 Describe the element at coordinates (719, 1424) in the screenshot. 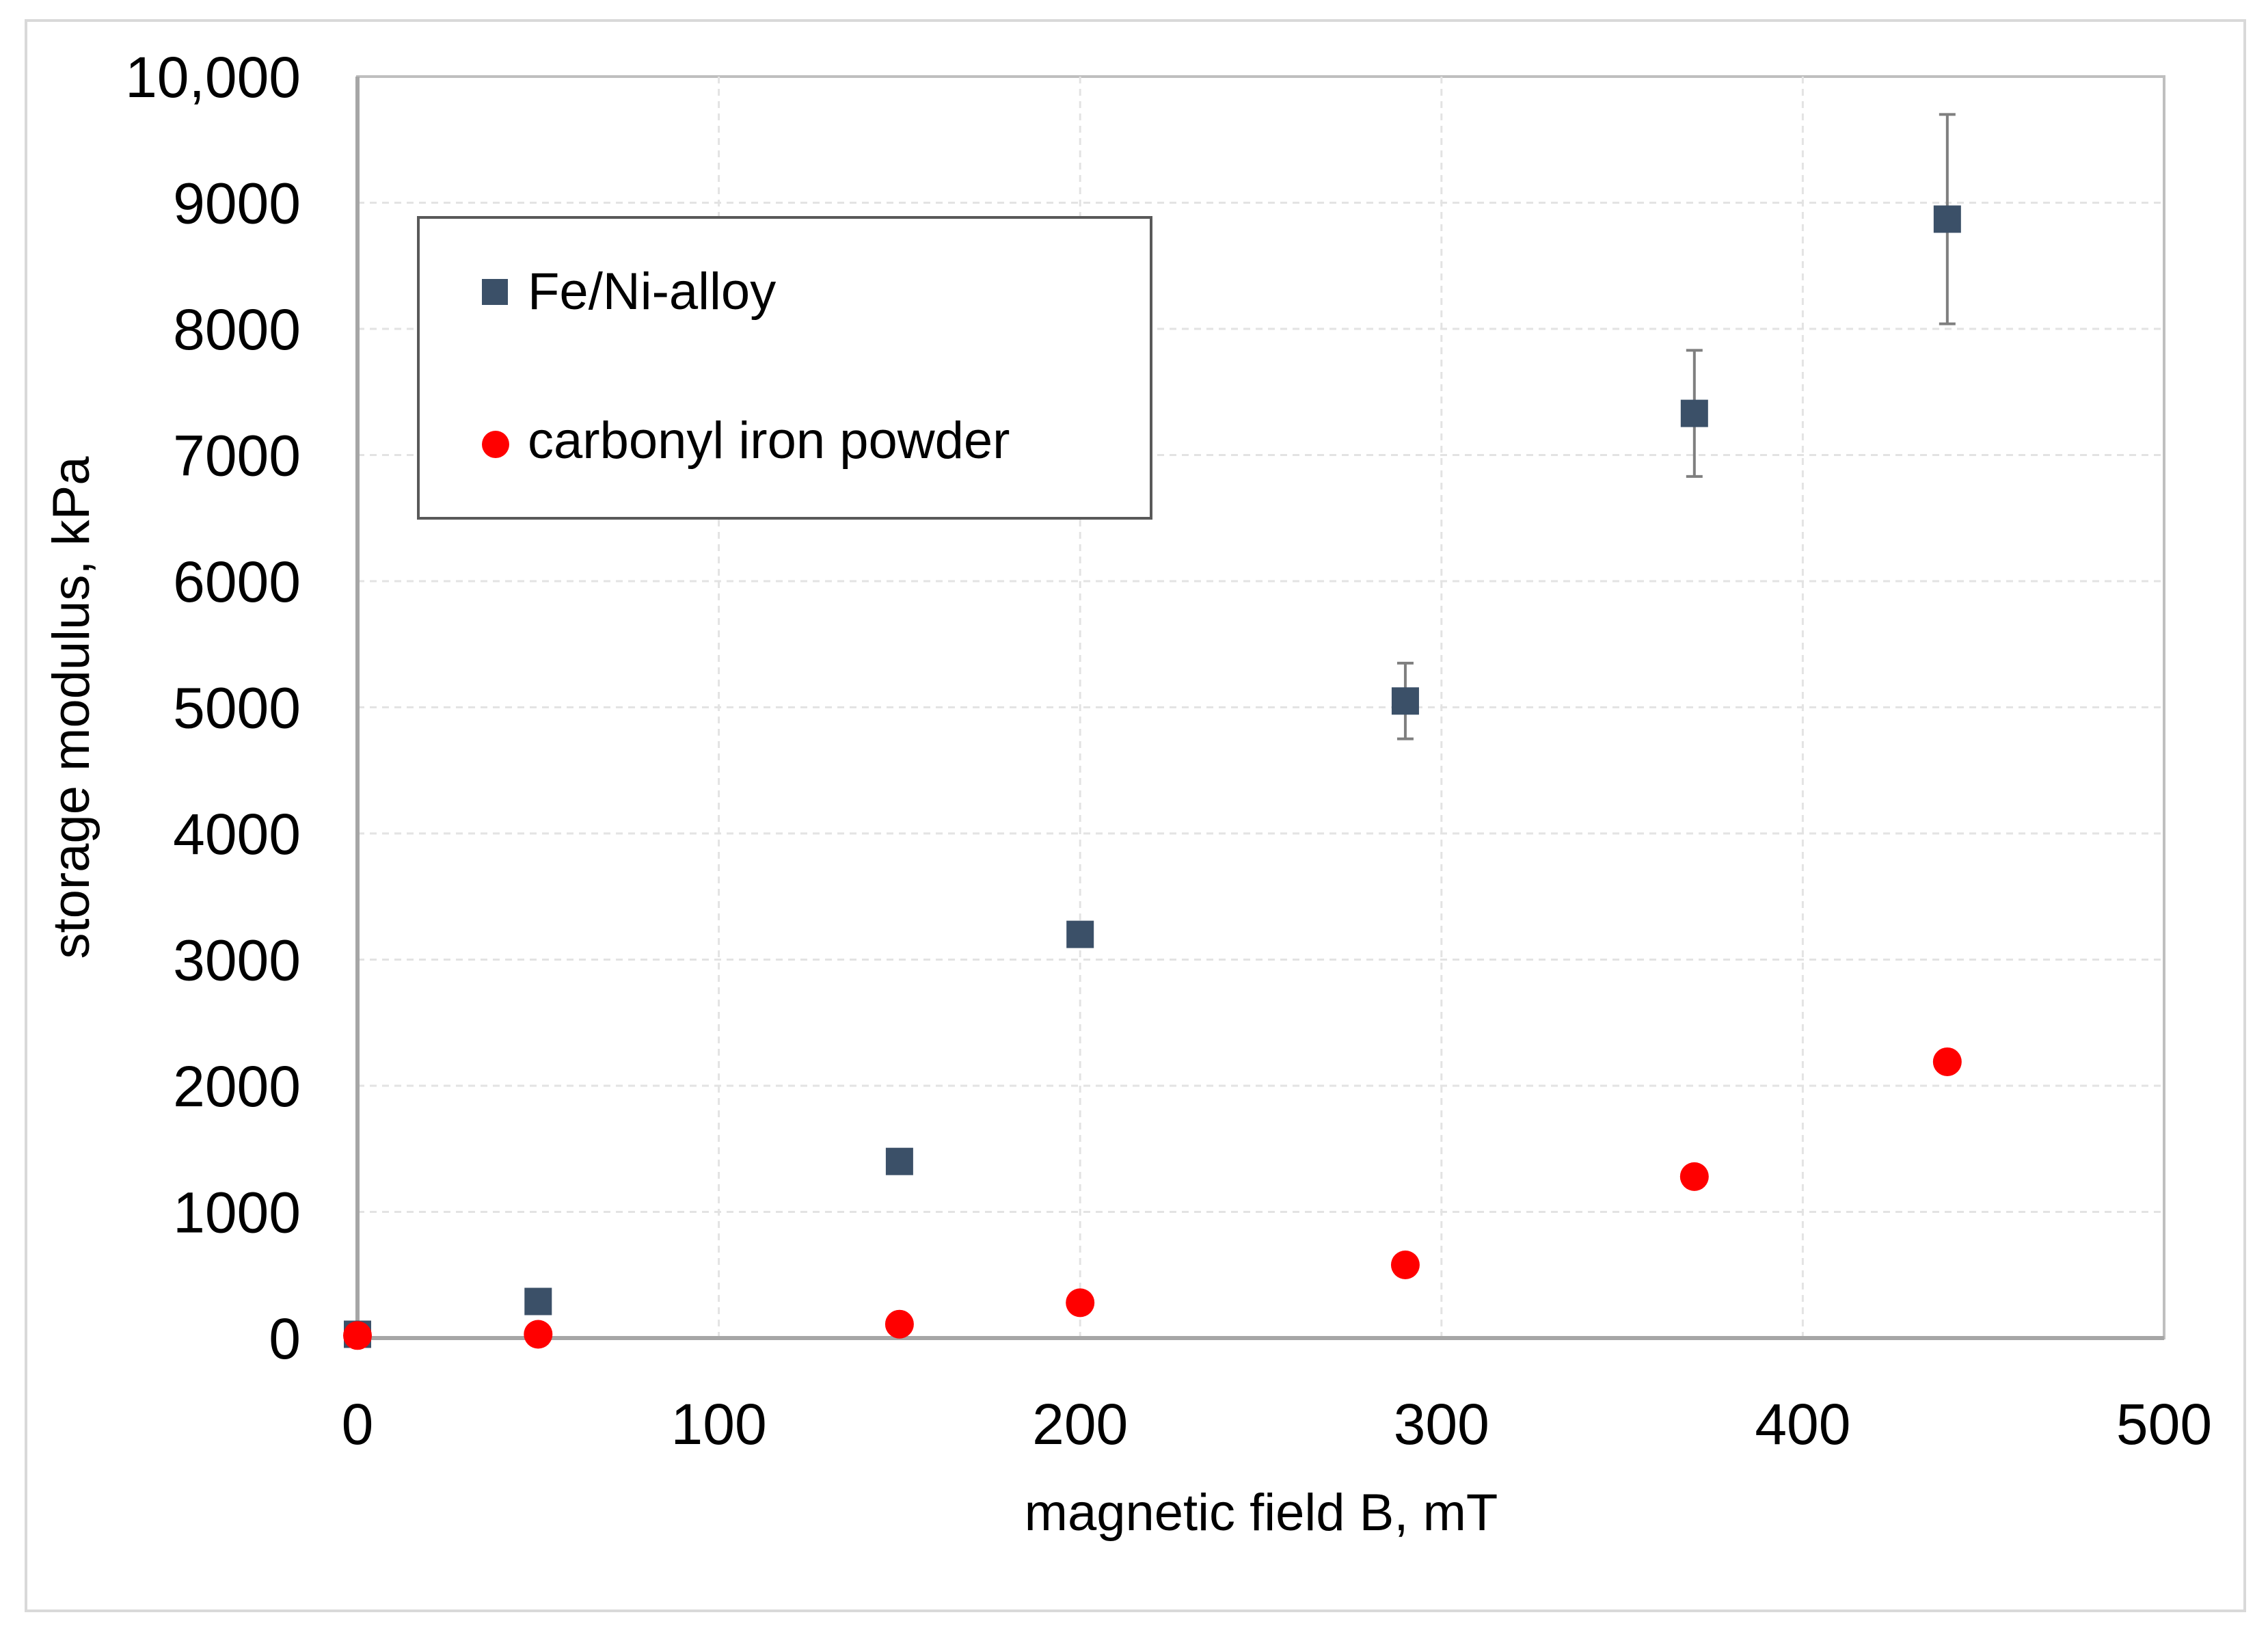

I see `x-tick-label: 100` at that location.